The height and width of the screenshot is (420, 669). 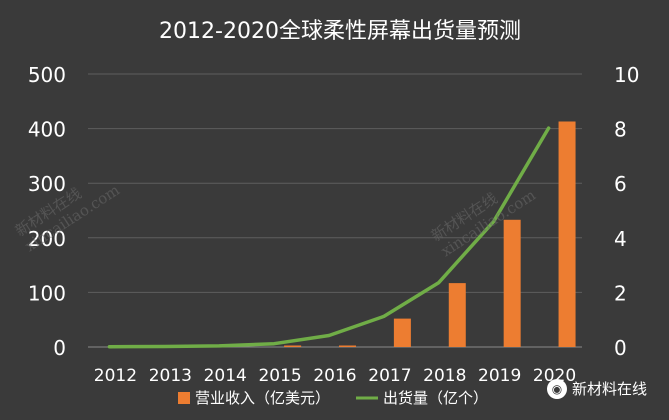 I want to click on left-axis-tick-label: 100, so click(x=47, y=293).